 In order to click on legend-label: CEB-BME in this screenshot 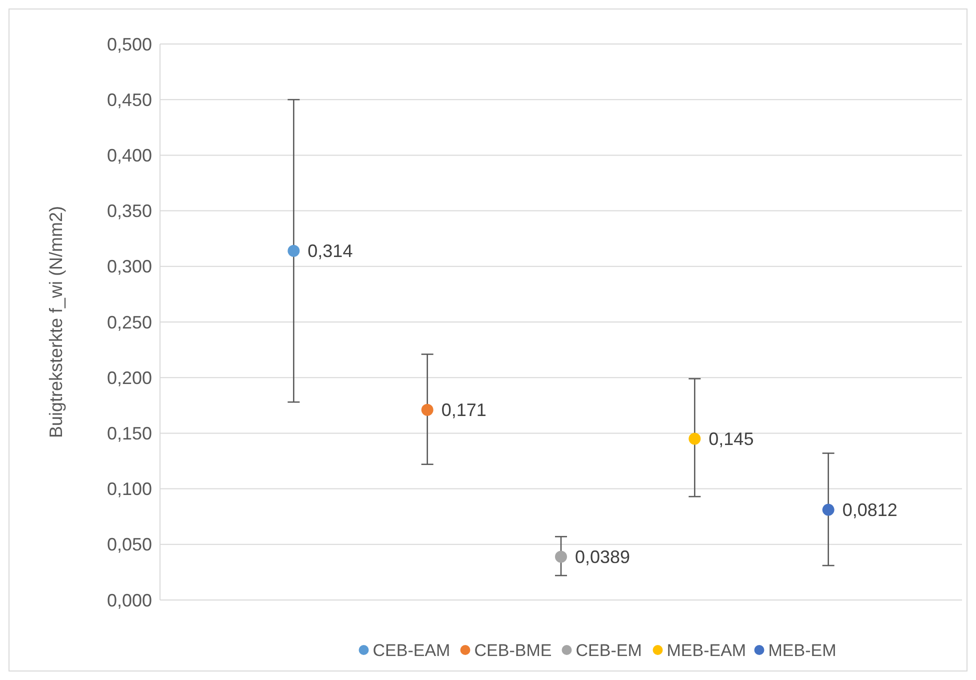, I will do `click(513, 650)`.